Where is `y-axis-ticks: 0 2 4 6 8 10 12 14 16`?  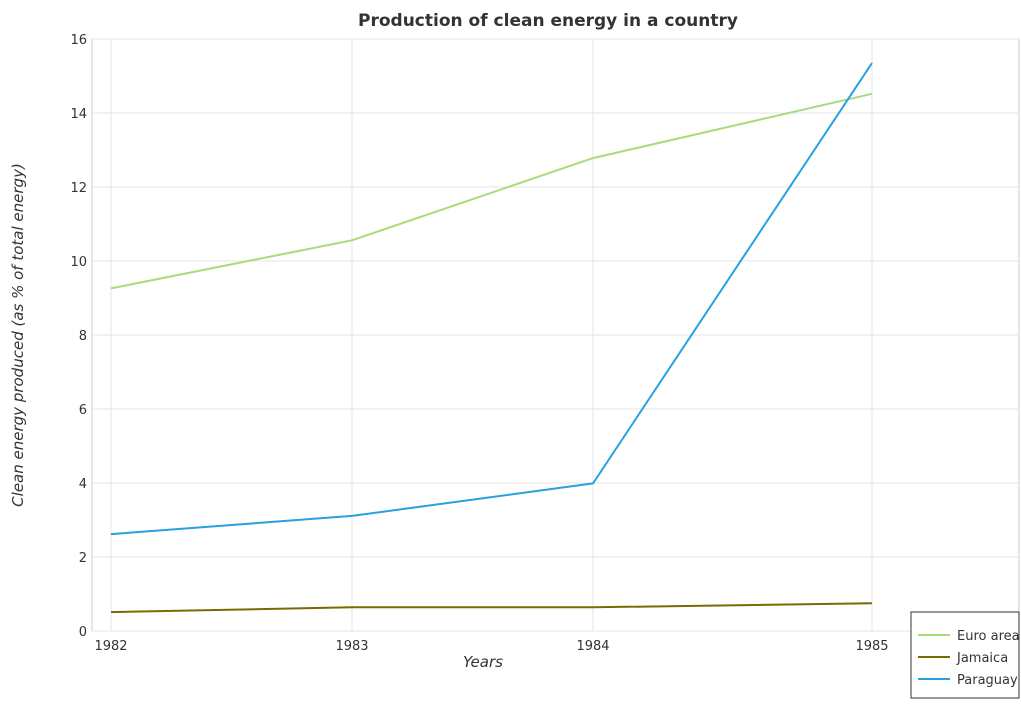
y-axis-ticks: 0 2 4 6 8 10 12 14 16 is located at coordinates (78, 336).